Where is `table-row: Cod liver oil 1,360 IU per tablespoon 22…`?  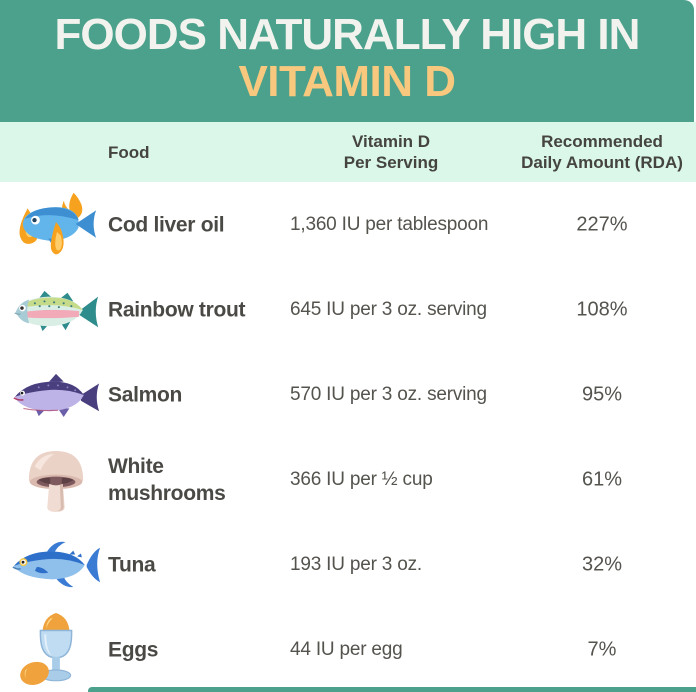 table-row: Cod liver oil 1,360 IU per tablespoon 22… is located at coordinates (348, 224).